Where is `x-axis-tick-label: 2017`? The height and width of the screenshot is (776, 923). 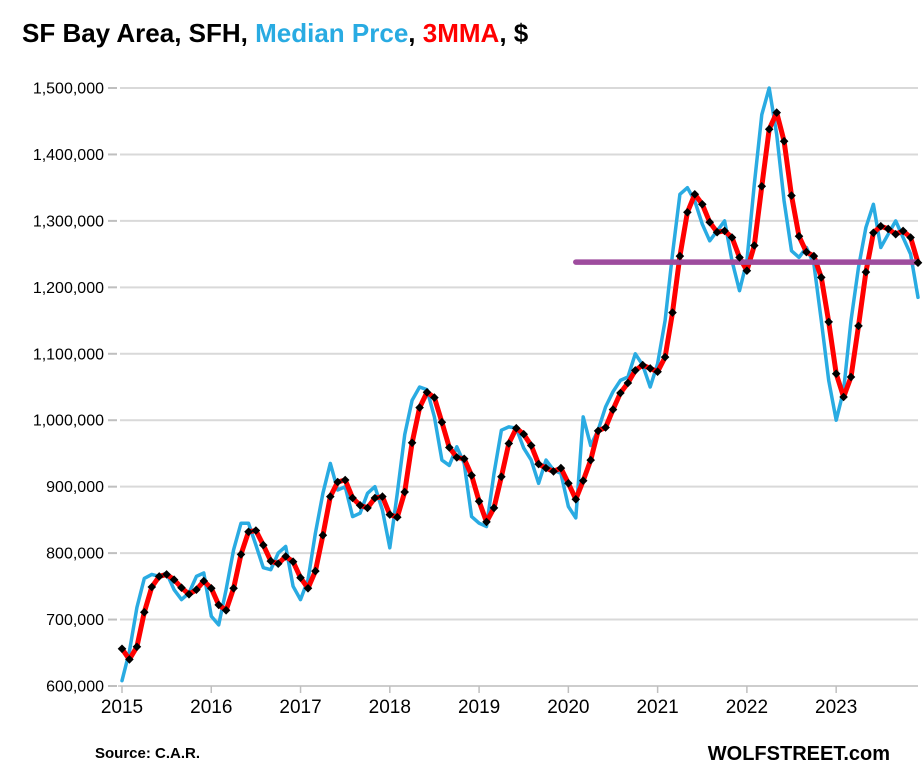 x-axis-tick-label: 2017 is located at coordinates (300, 707).